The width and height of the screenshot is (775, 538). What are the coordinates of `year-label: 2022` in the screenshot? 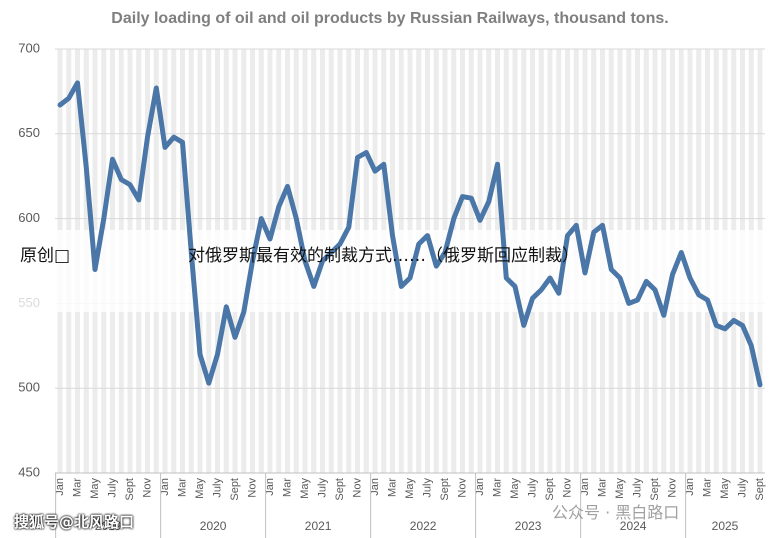 It's located at (423, 526).